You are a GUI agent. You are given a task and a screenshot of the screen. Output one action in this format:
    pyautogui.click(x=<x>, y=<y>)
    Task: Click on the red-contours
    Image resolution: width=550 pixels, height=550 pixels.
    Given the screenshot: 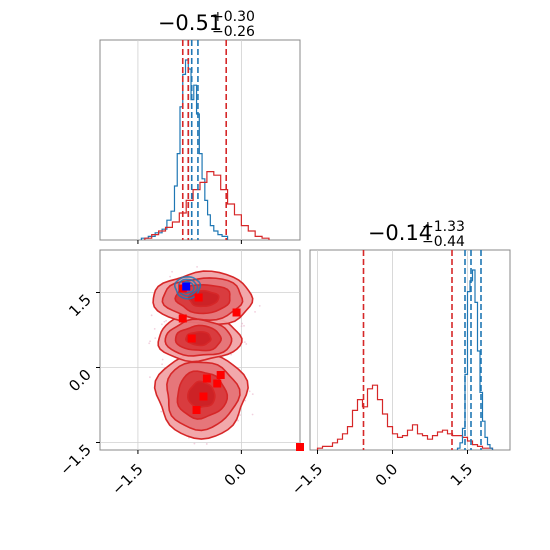 What is the action you would take?
    pyautogui.click(x=203, y=355)
    